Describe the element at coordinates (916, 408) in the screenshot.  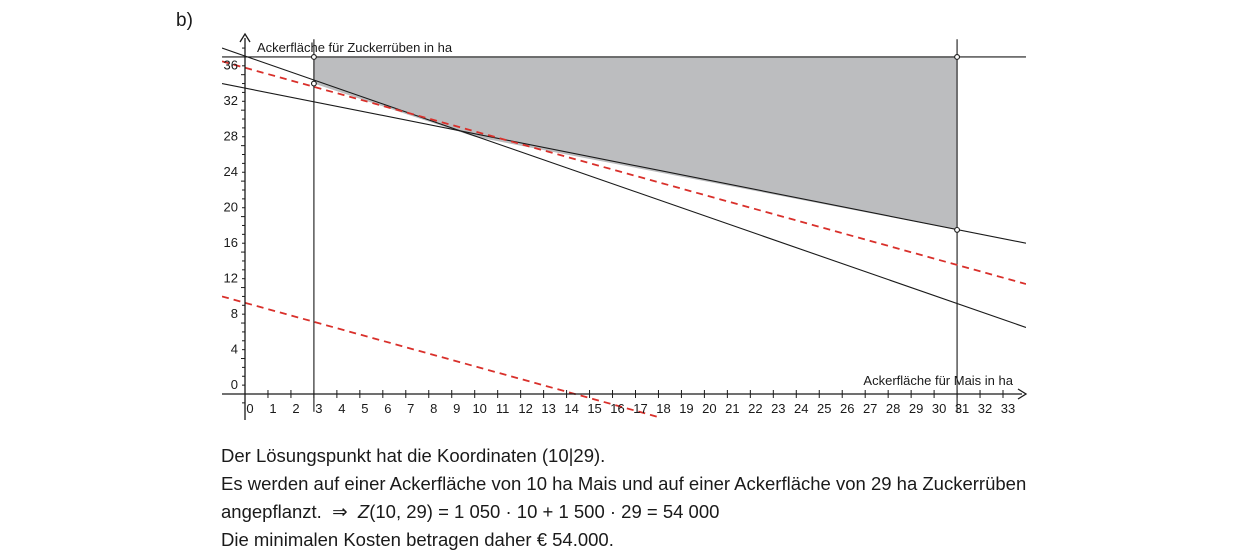
I see `x-tick-label: 29` at that location.